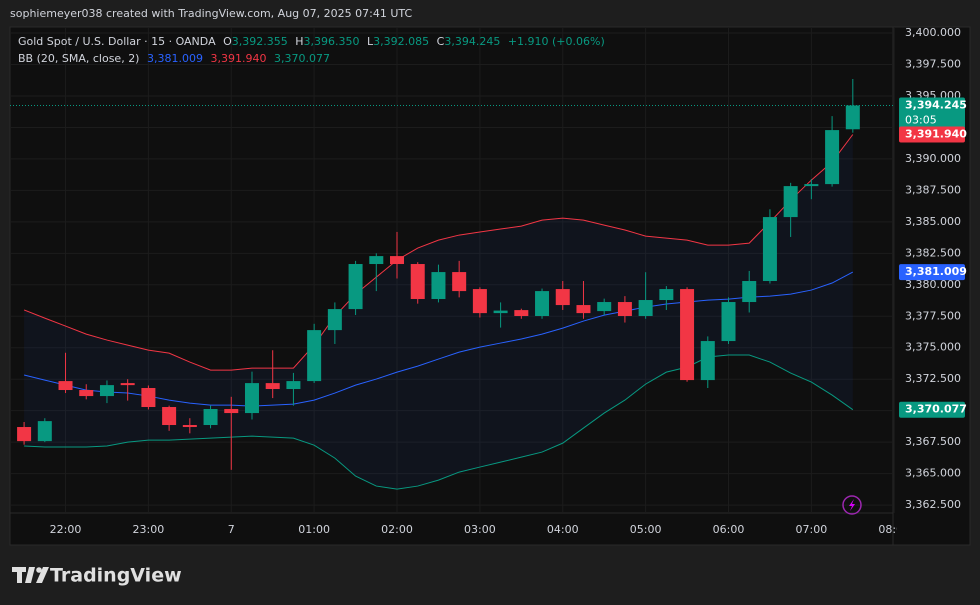  Describe the element at coordinates (933, 252) in the screenshot. I see `y-tick-label: 3,382.500` at that location.